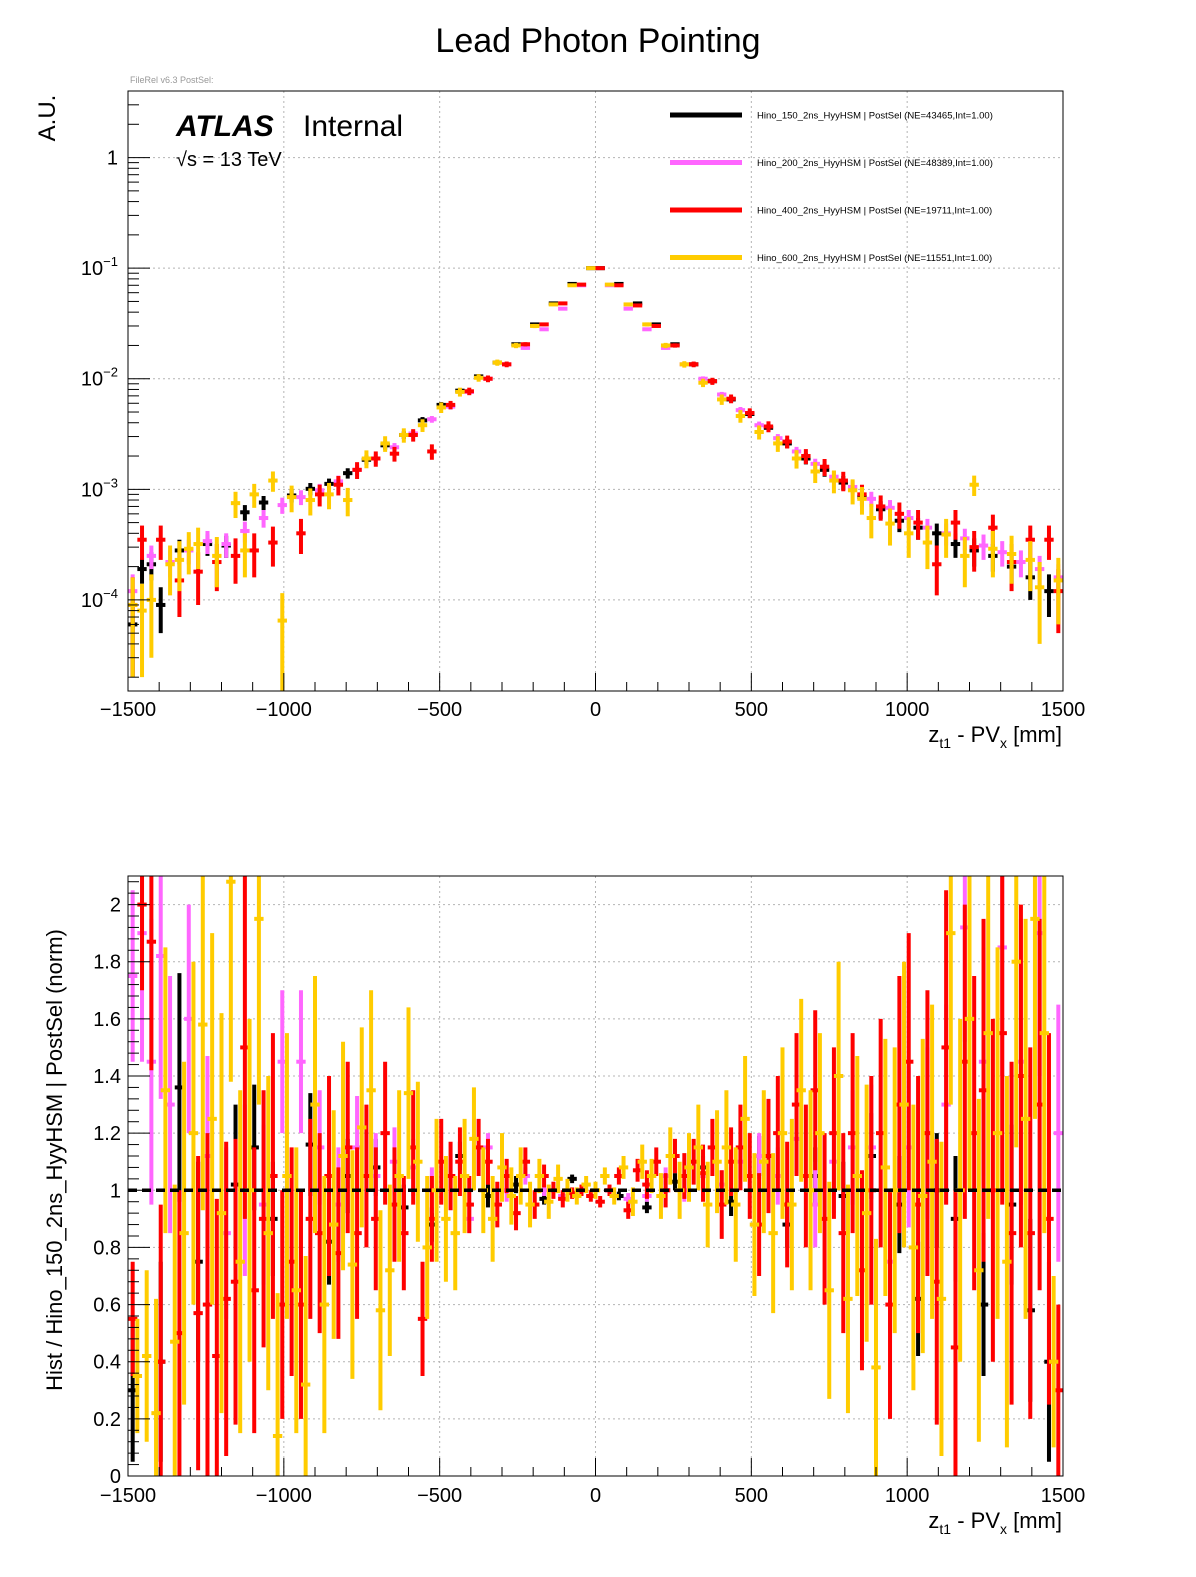  Describe the element at coordinates (107, 1306) in the screenshot. I see `y-tick-label: 0.6` at that location.